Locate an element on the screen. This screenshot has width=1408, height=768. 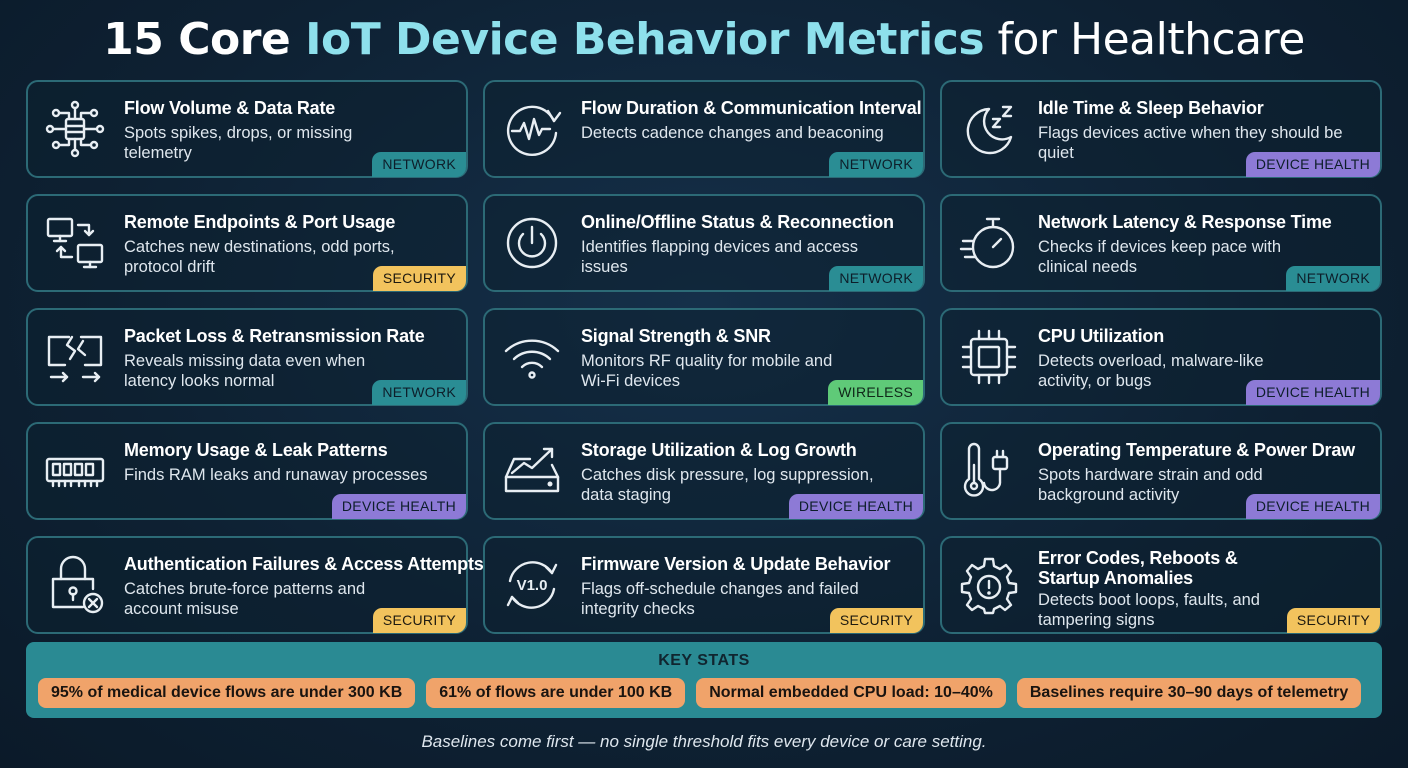
lock-error-icon is located at coordinates (75, 585).